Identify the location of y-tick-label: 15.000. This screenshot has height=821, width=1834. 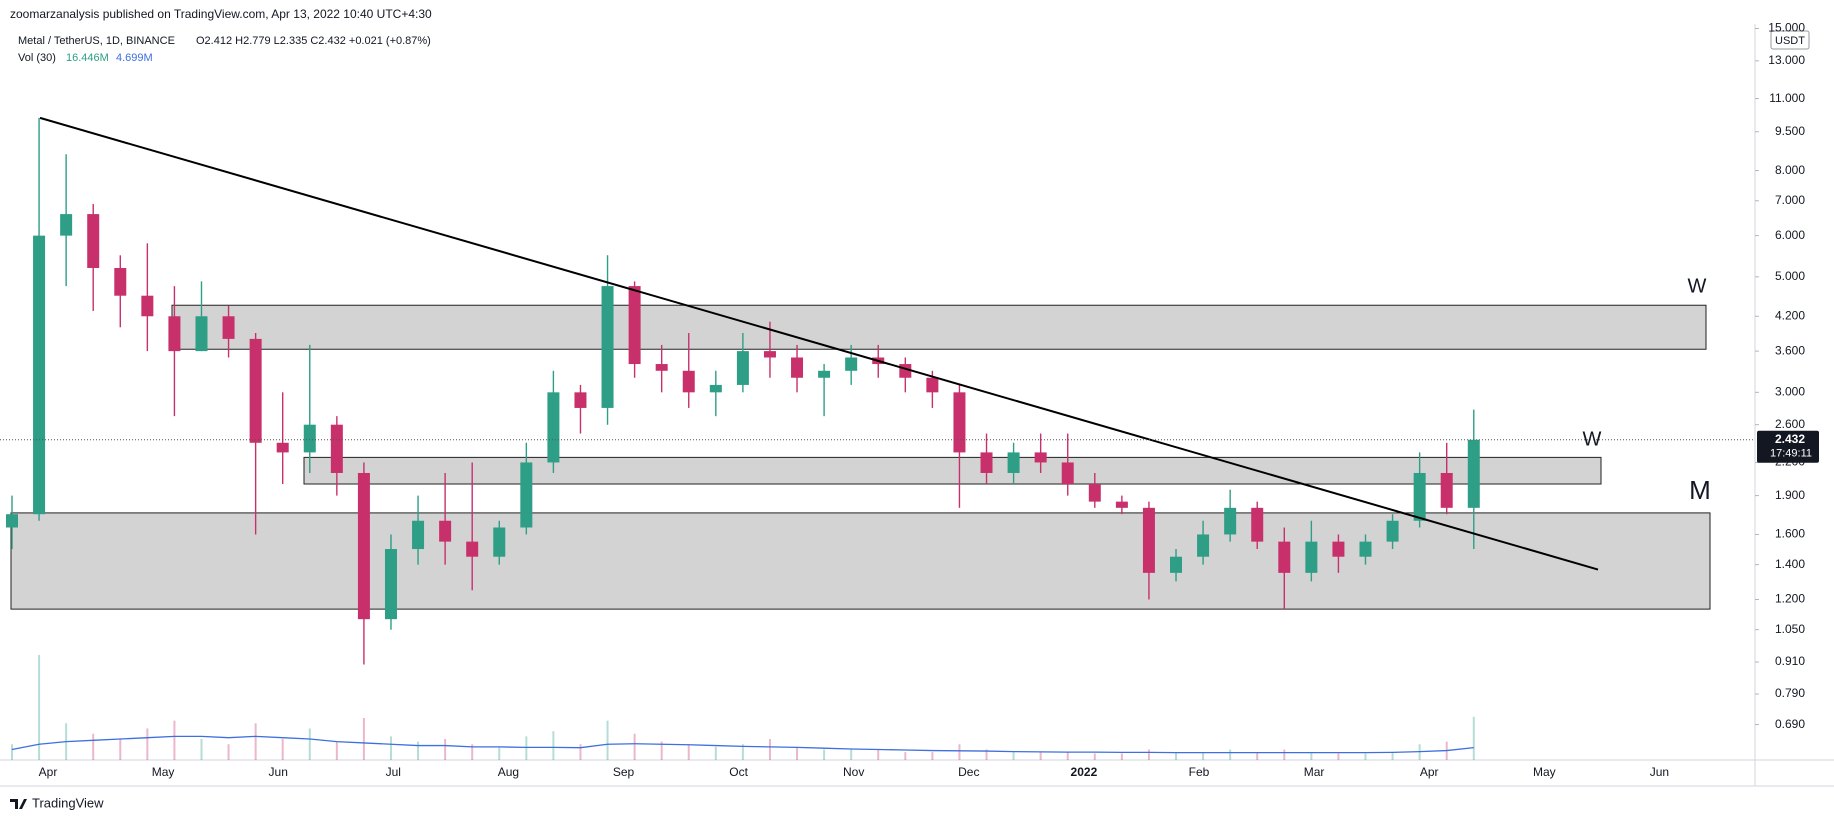
(1786, 28).